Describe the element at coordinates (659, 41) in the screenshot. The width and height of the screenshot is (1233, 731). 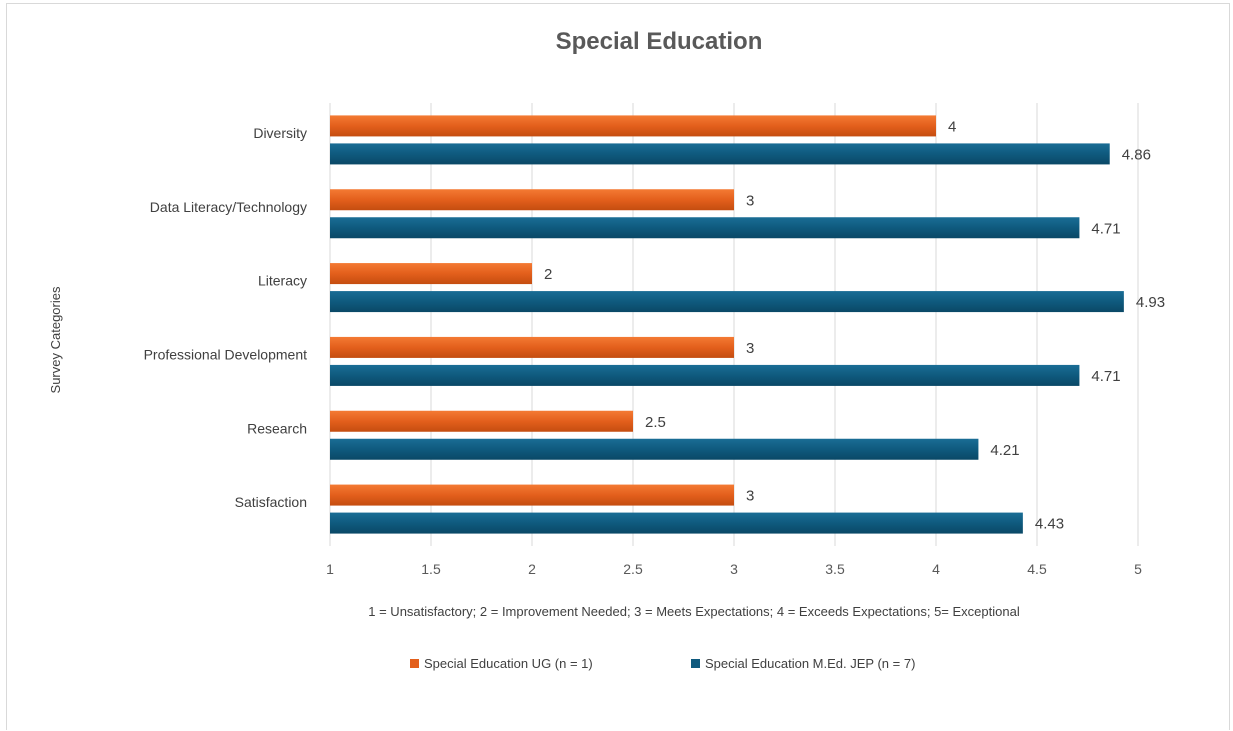
I see `chart-title: Special Education` at that location.